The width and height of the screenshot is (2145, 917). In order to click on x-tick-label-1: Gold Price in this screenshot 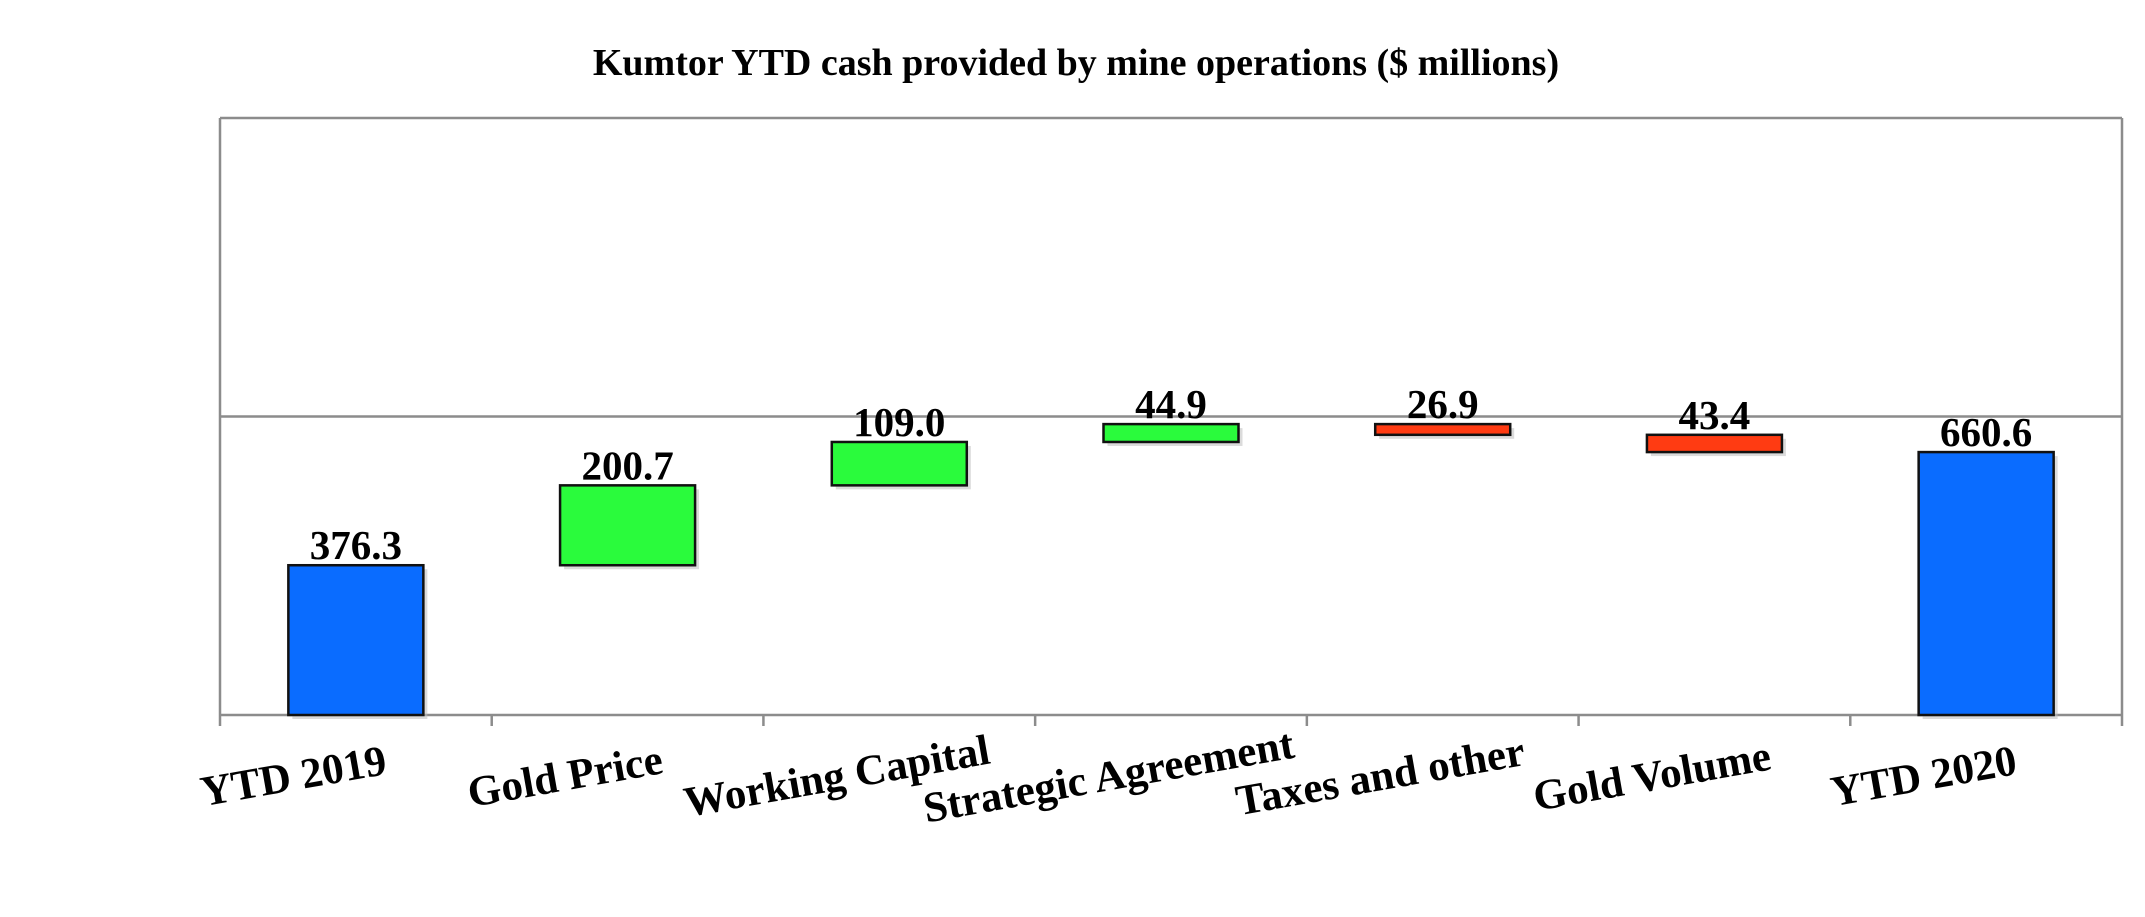, I will do `click(565, 776)`.